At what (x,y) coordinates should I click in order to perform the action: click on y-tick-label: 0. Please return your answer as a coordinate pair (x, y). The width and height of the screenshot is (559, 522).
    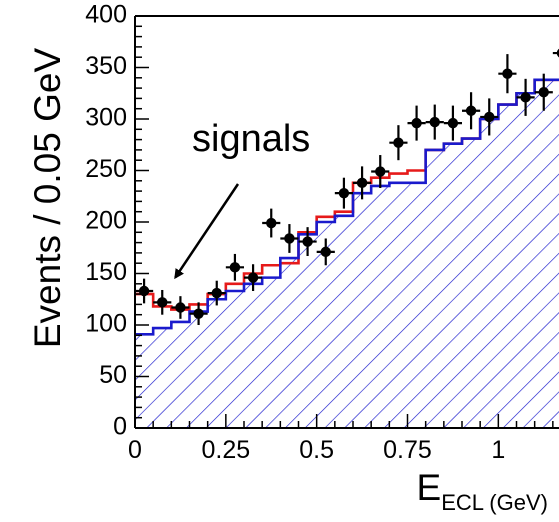
    Looking at the image, I should click on (120, 427).